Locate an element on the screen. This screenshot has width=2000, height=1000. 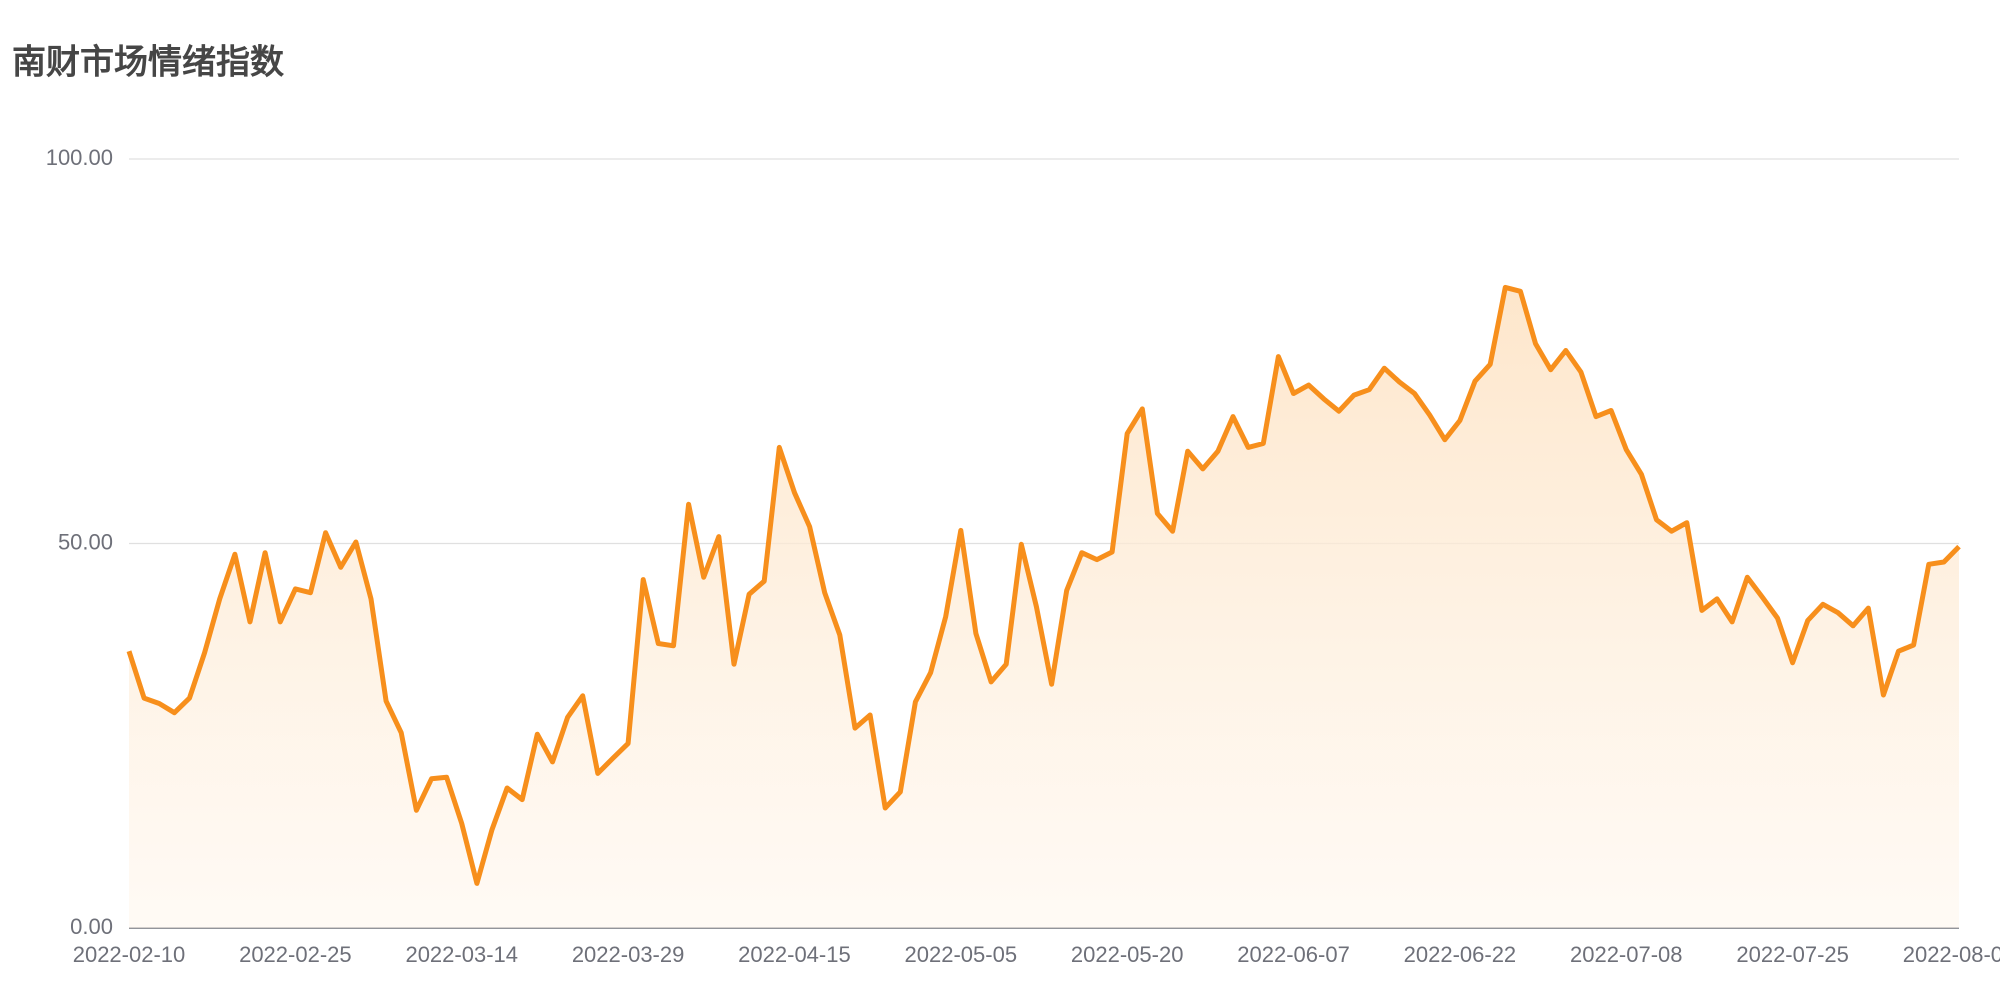
x-tick-label: 2022-06-22 is located at coordinates (1460, 954).